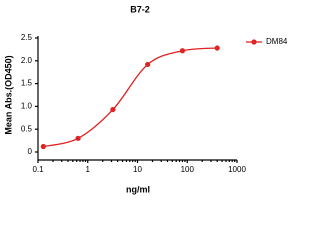 The image size is (320, 240). I want to click on x-tick-label: 0.1, so click(38, 169).